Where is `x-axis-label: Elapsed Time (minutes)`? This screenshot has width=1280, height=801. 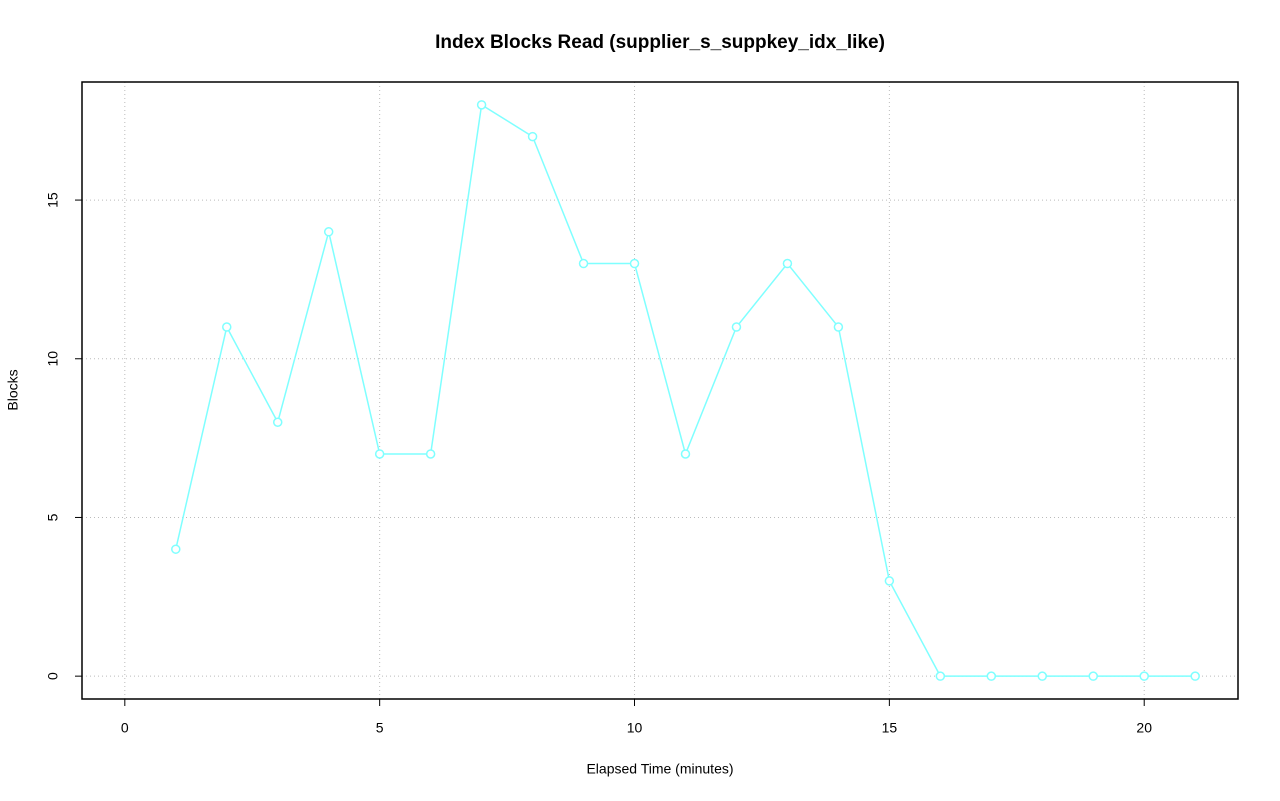 x-axis-label: Elapsed Time (minutes) is located at coordinates (659, 769).